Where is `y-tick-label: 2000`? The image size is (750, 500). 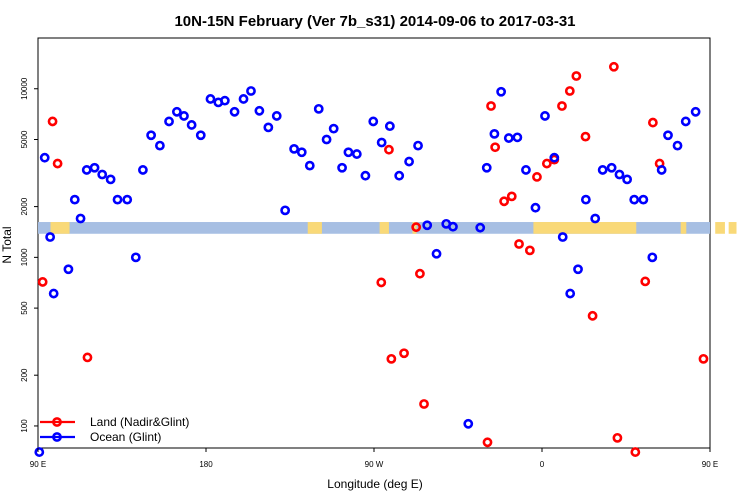
y-tick-label: 2000 is located at coordinates (24, 206).